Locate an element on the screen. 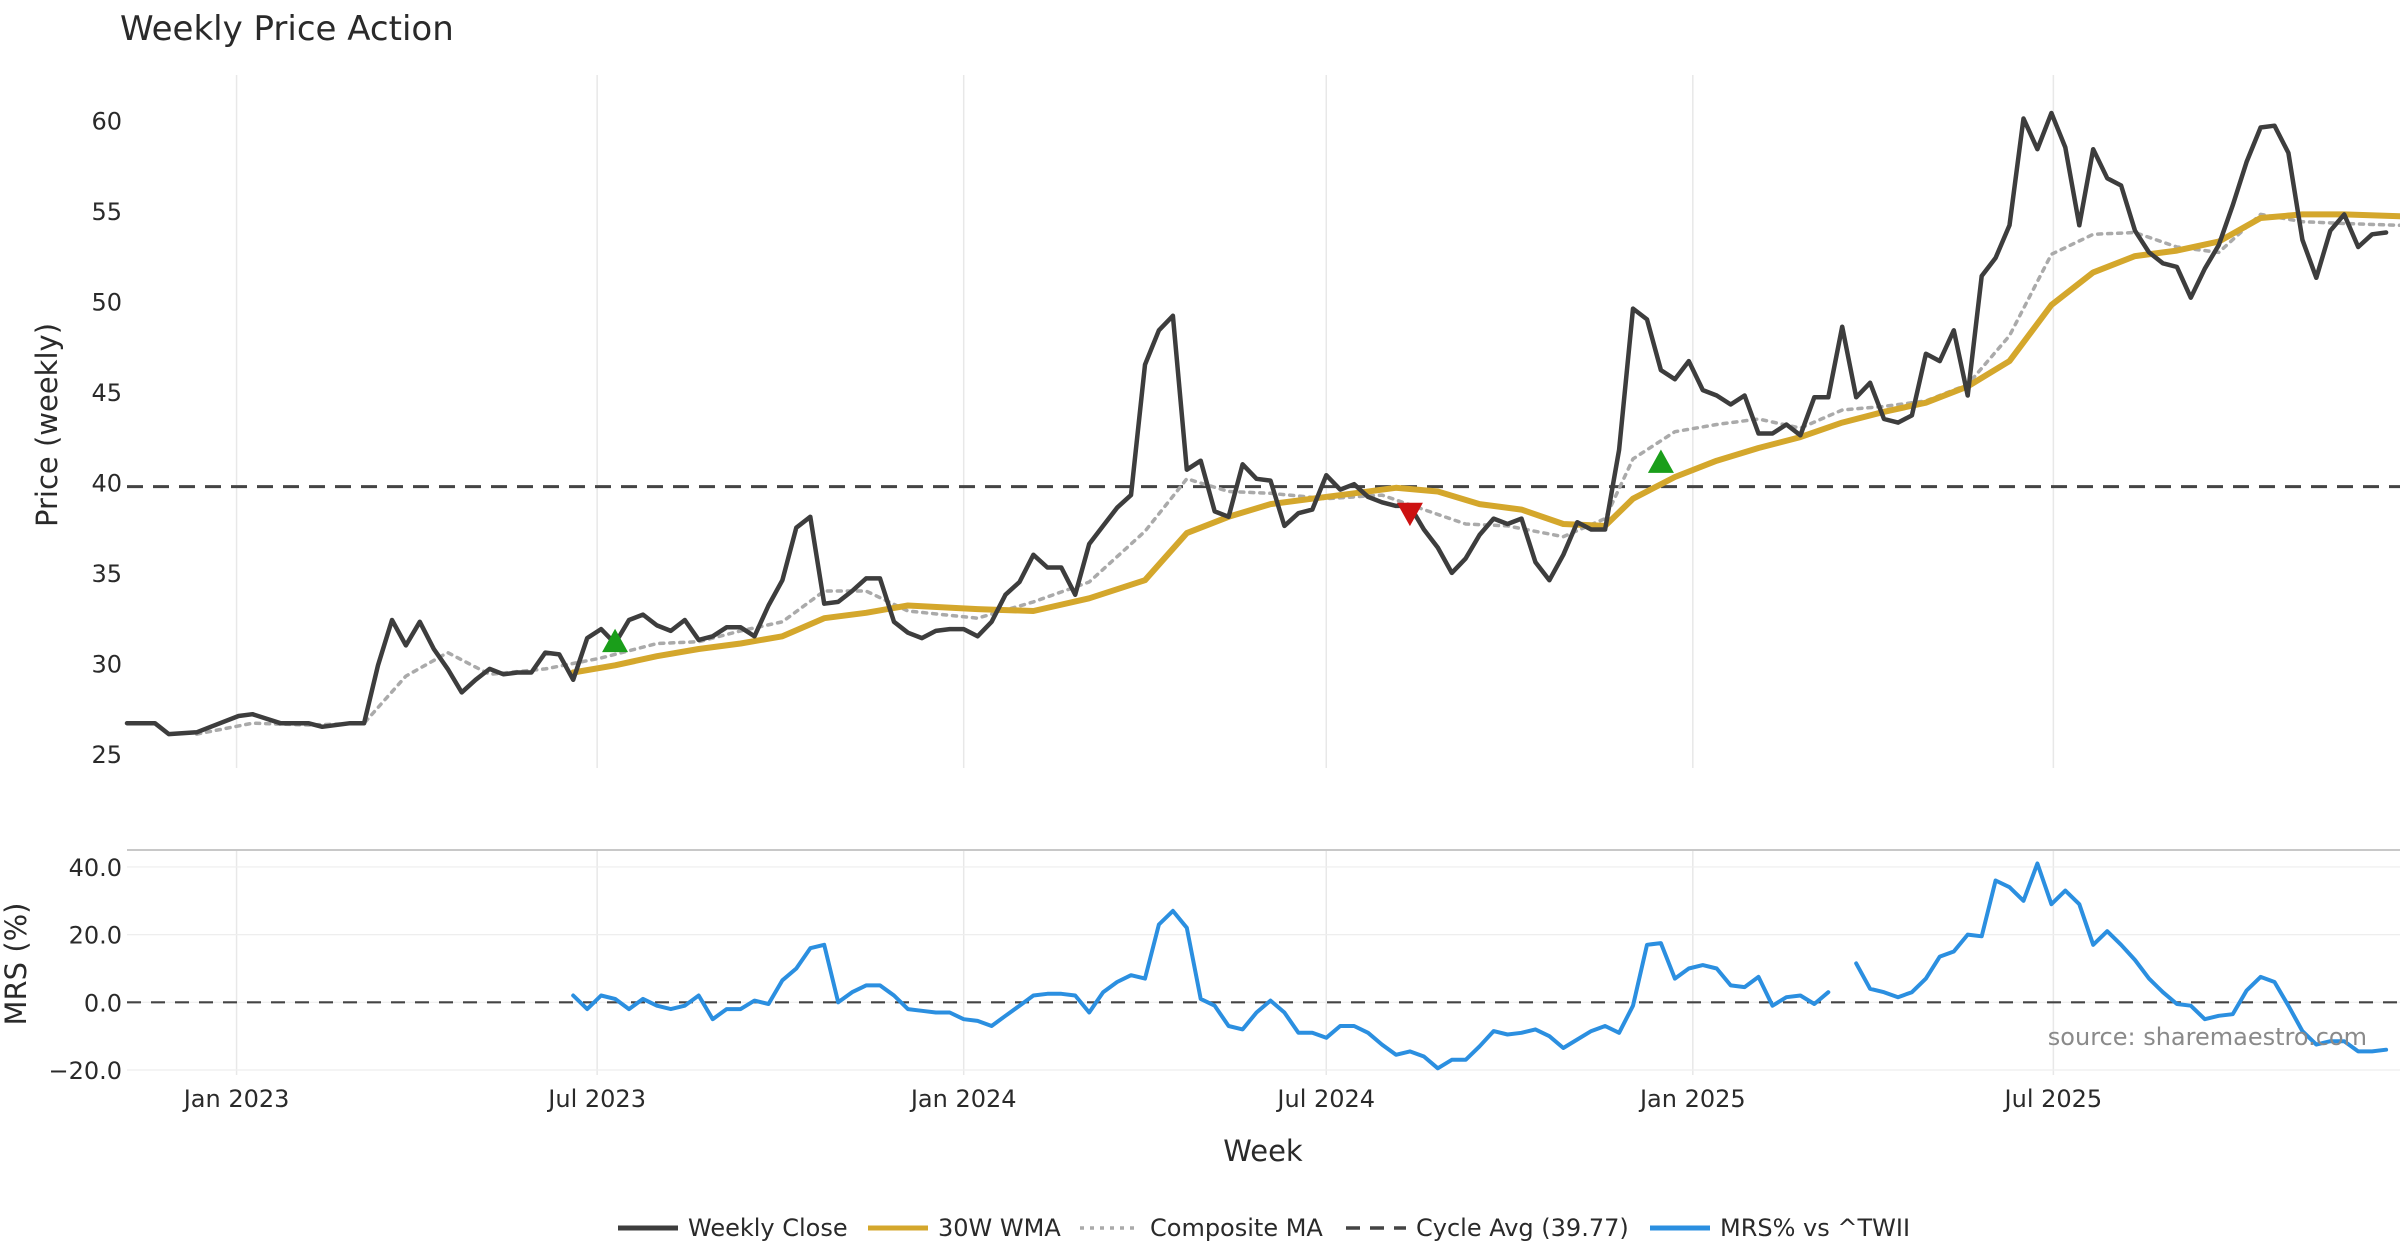 The width and height of the screenshot is (2400, 1260). source-note: source: sharemaestro.com is located at coordinates (2207, 1037).